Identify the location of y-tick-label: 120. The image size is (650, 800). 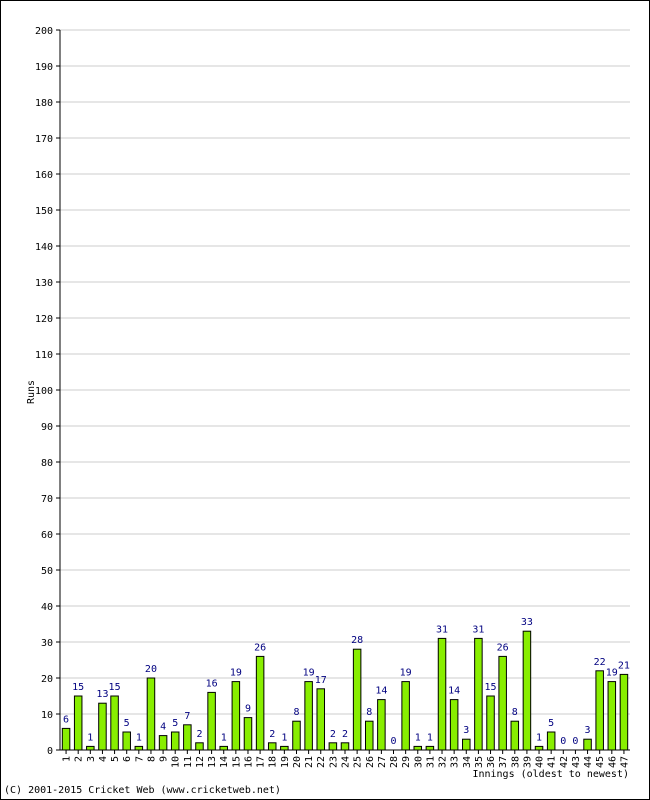
(44, 319).